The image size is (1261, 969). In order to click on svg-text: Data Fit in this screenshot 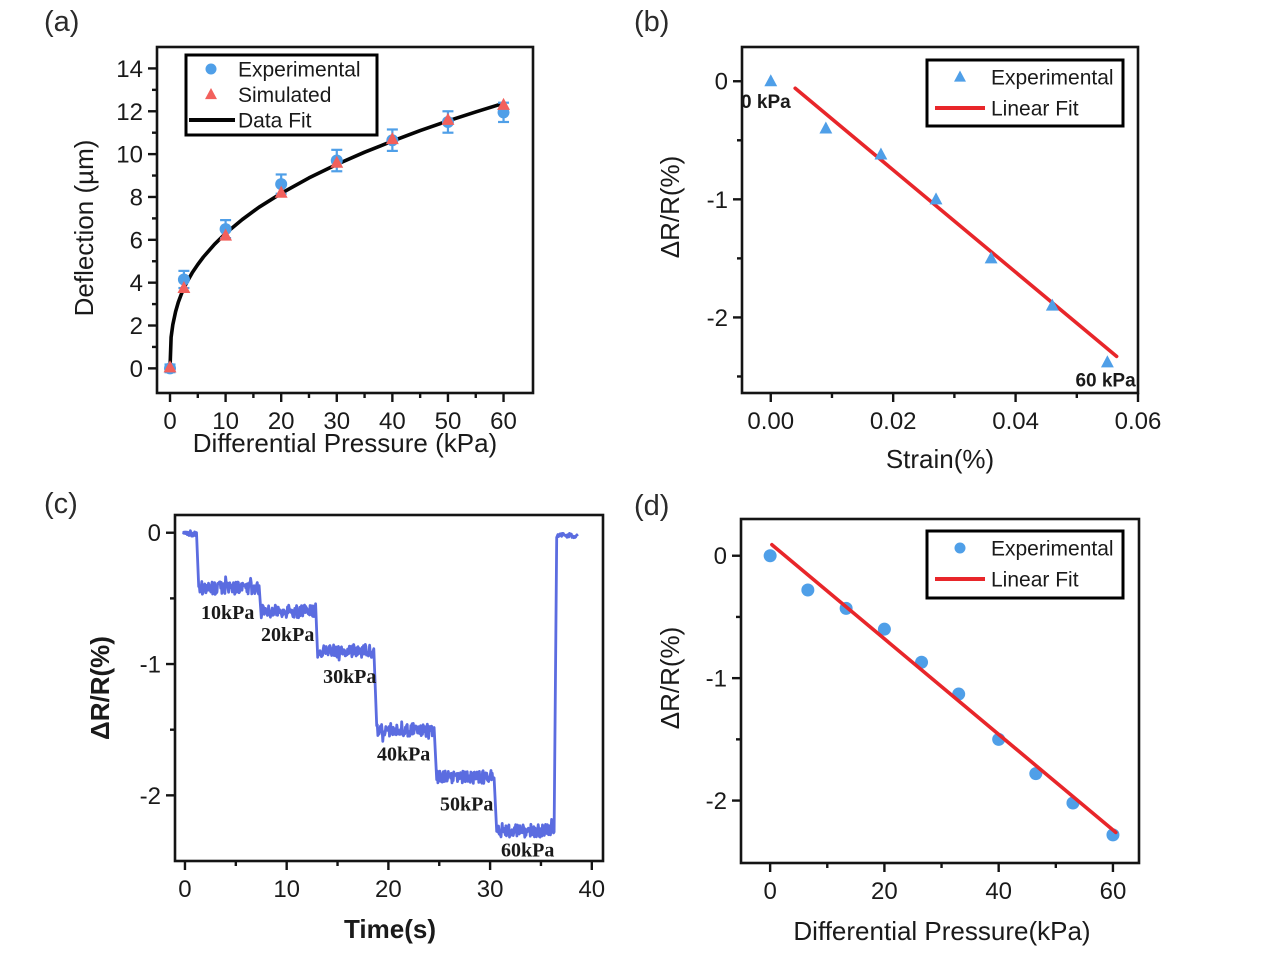, I will do `click(275, 121)`.